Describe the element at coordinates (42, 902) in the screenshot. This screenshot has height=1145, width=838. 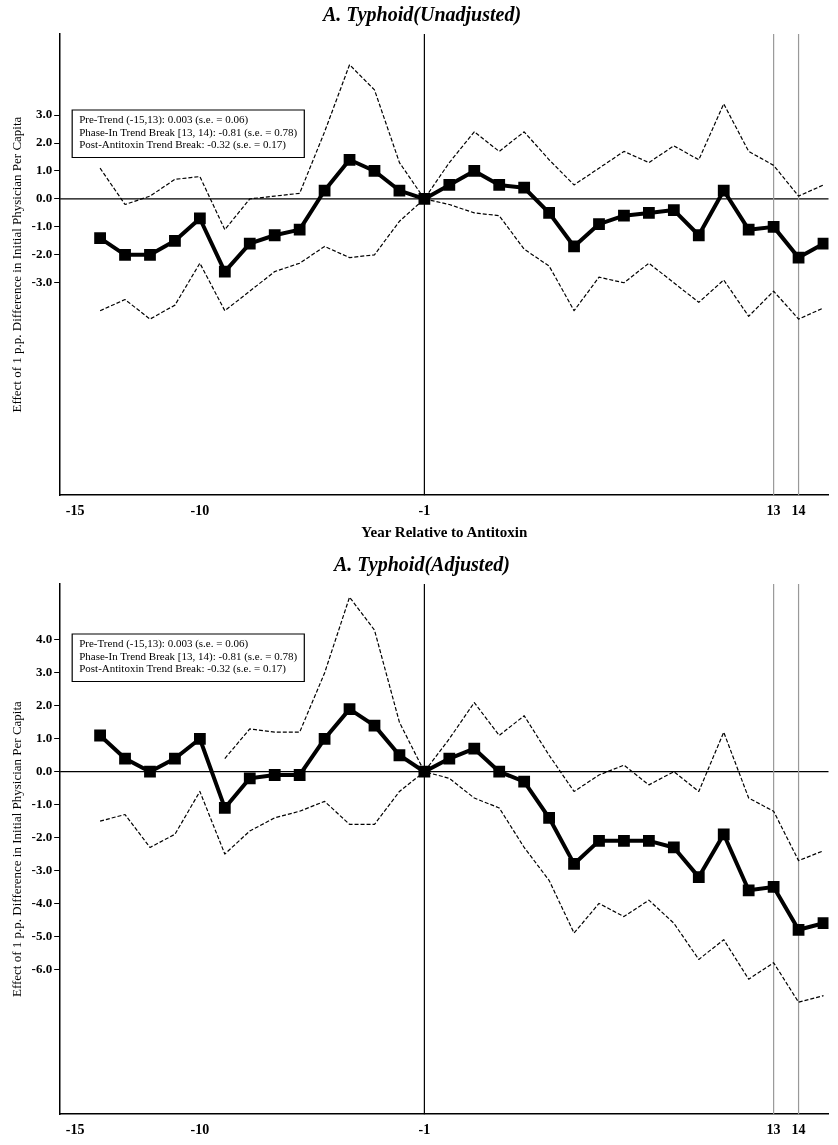
I see `y-tick-label: -4.0` at that location.